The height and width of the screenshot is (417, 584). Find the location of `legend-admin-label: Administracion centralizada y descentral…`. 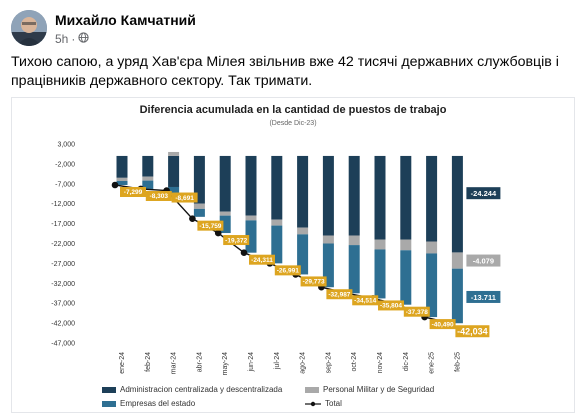

legend-admin-label: Administracion centralizada y descentral… is located at coordinates (201, 389).